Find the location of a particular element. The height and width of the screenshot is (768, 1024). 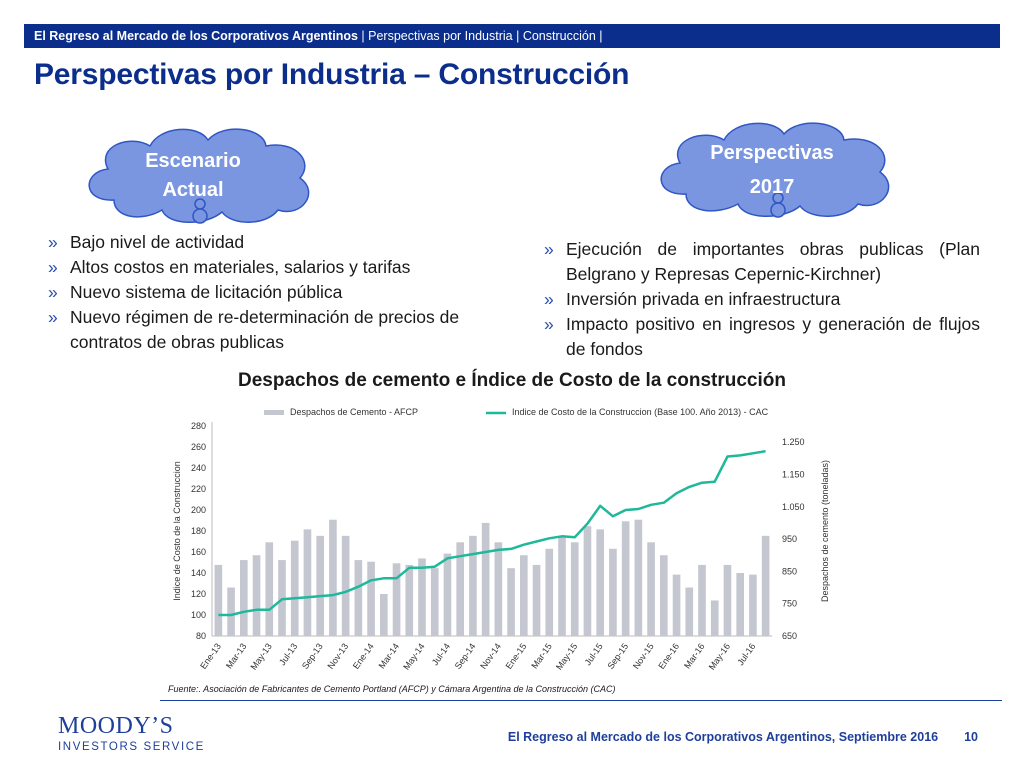

y-left-axis-title: Indice de Costo de la Construccion is located at coordinates (177, 531).